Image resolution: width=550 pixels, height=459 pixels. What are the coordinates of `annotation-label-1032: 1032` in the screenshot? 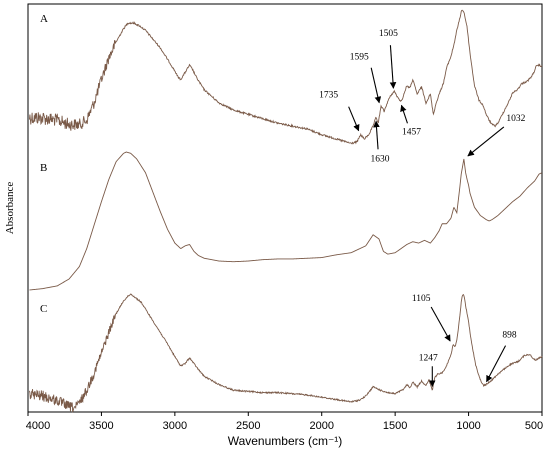 It's located at (515, 119).